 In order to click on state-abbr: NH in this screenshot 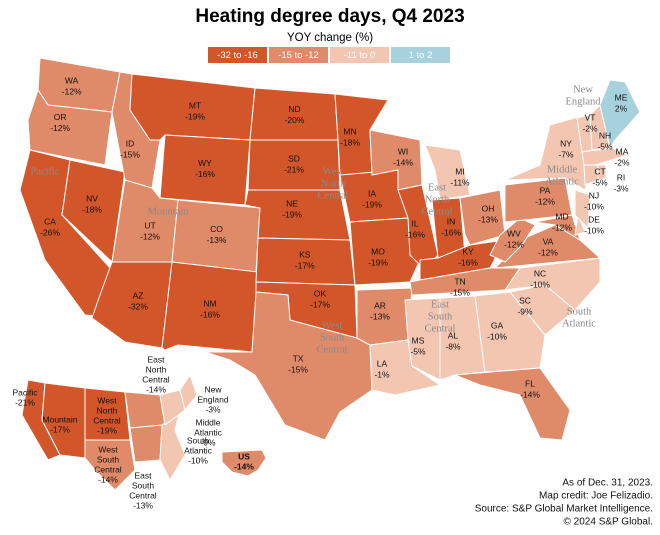, I will do `click(605, 135)`.